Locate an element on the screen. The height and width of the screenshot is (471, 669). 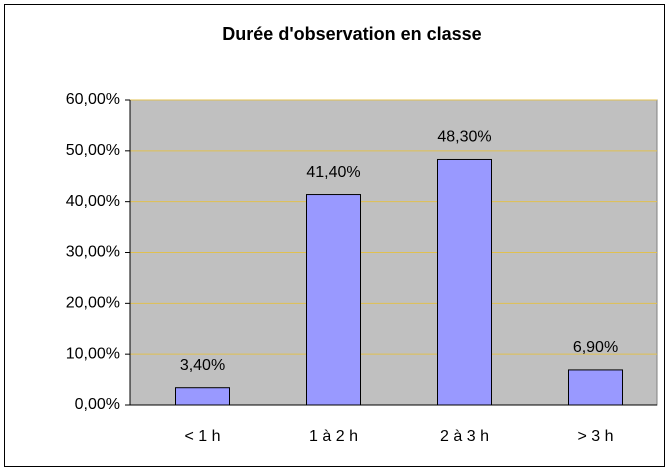
y-tick-label: 10,00% is located at coordinates (93, 353).